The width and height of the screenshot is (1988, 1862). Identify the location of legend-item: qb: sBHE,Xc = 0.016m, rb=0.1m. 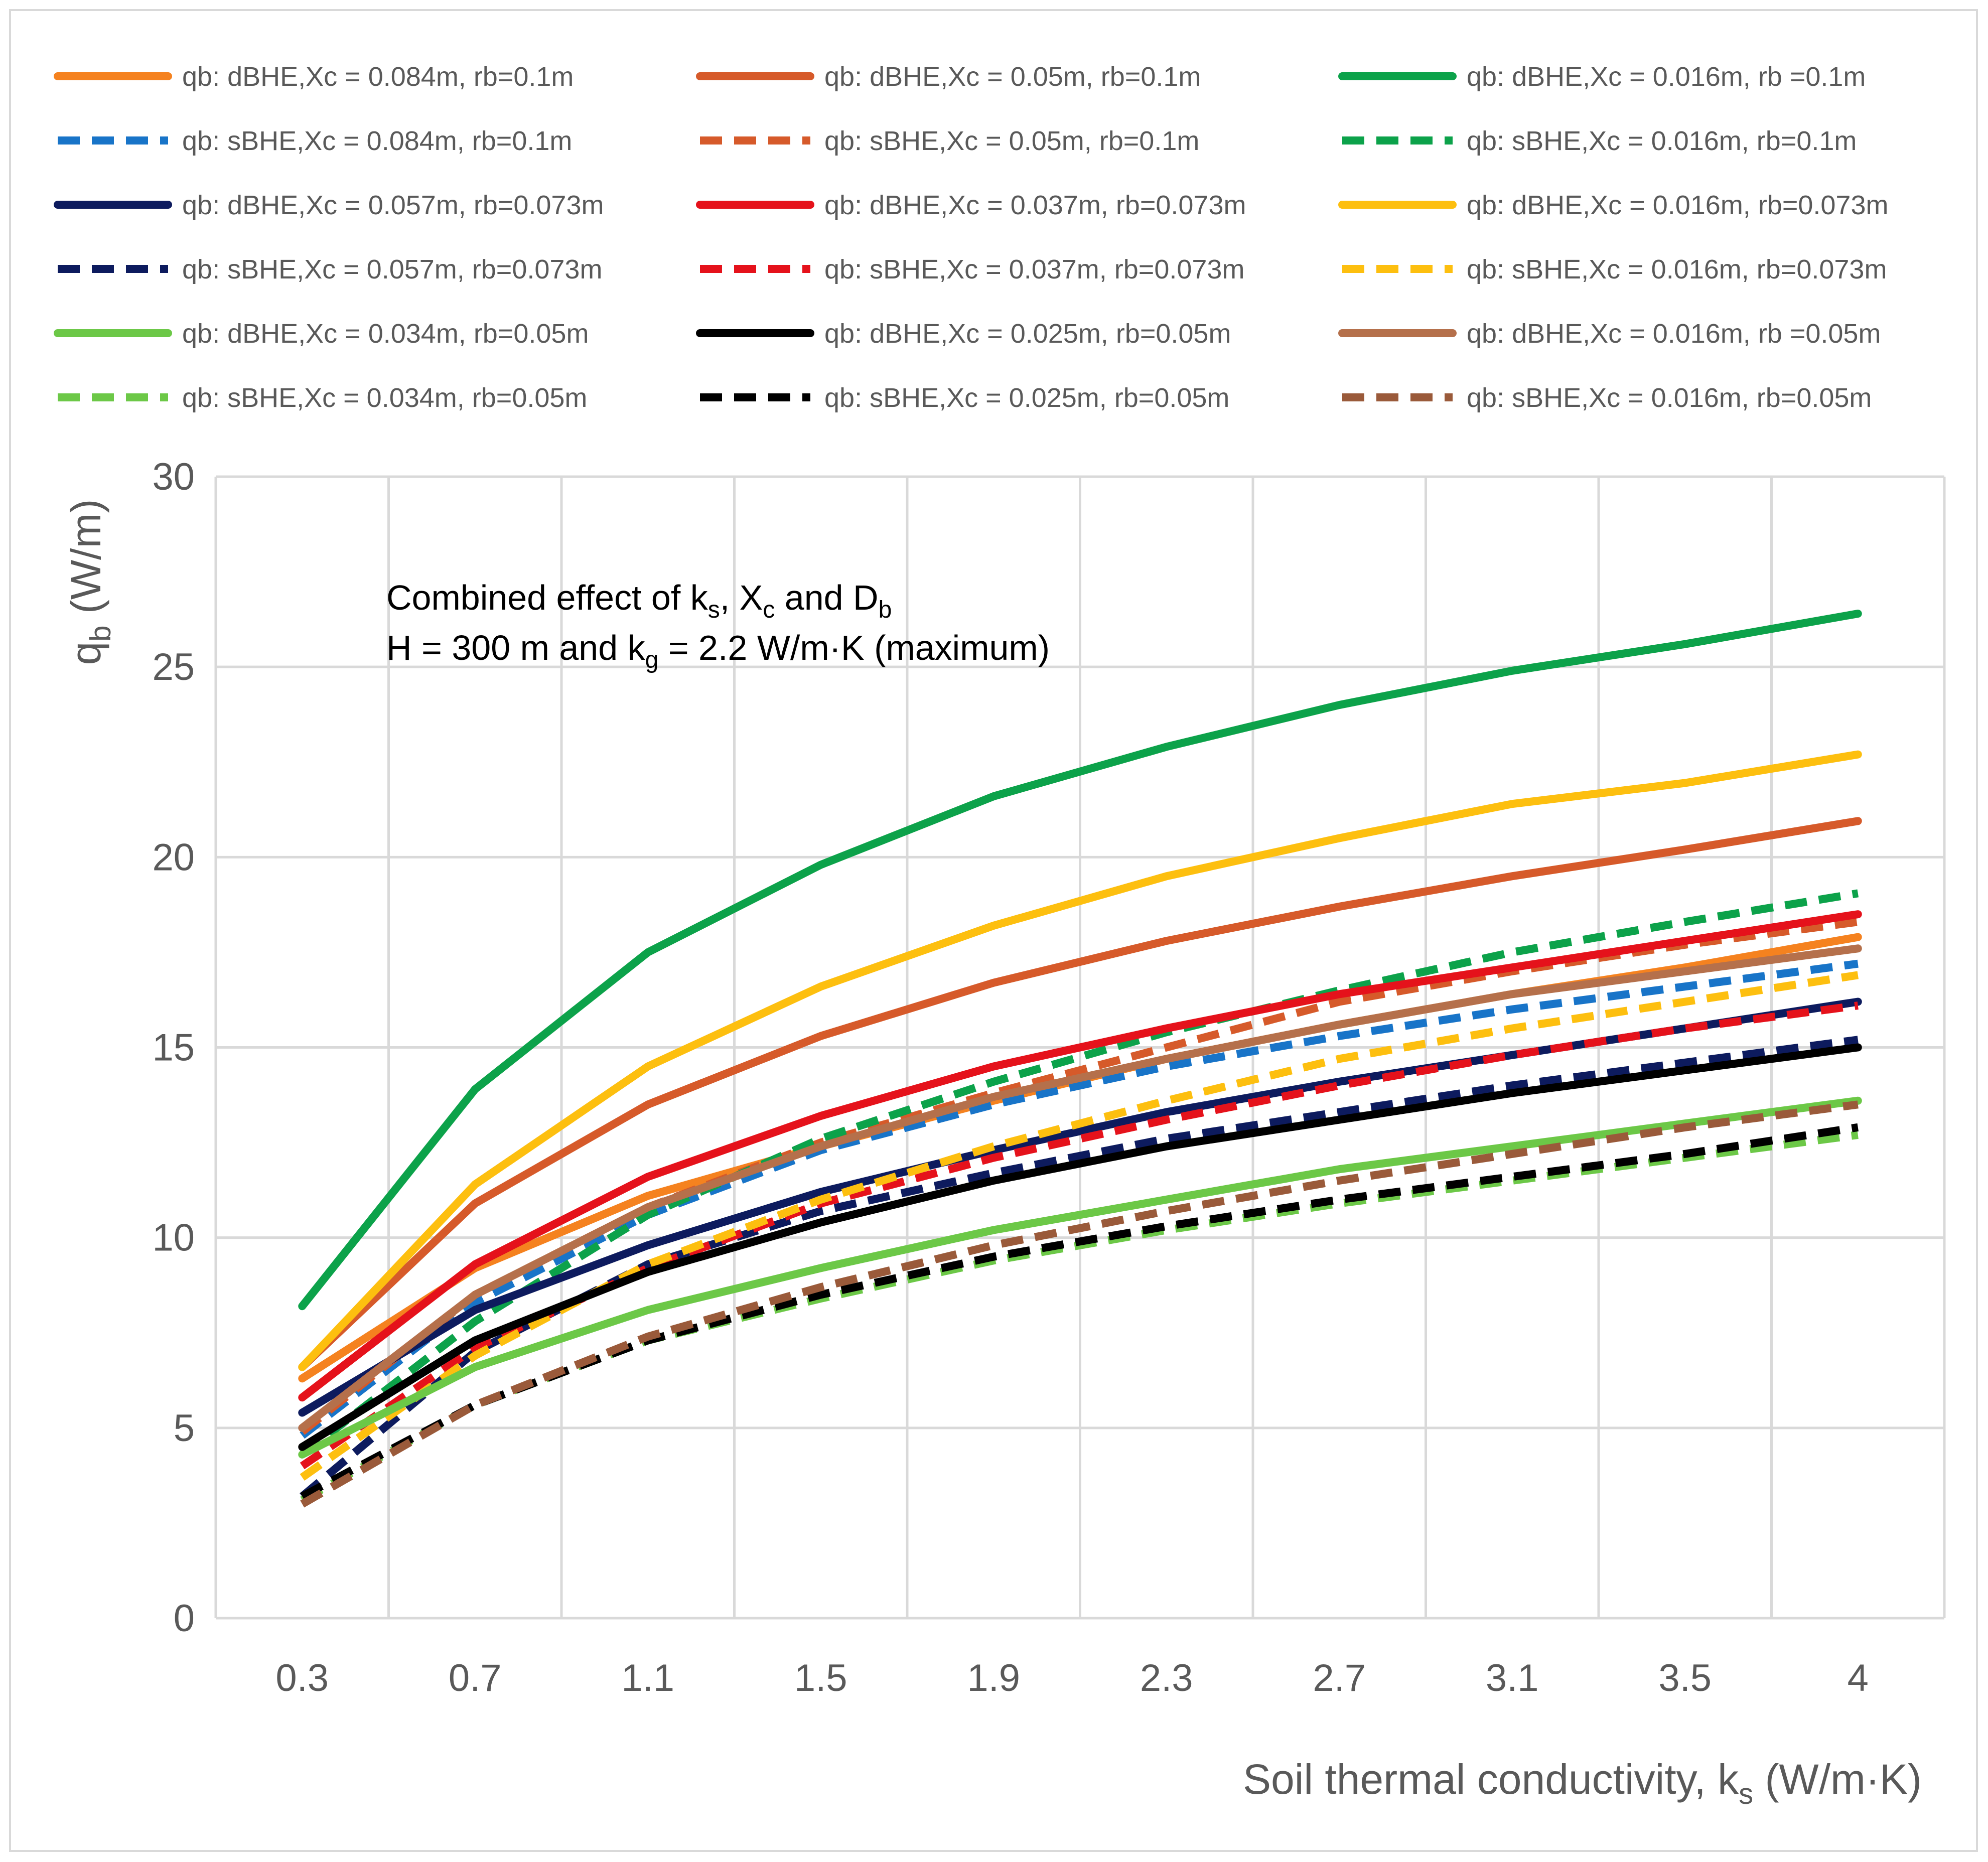
(1599, 141).